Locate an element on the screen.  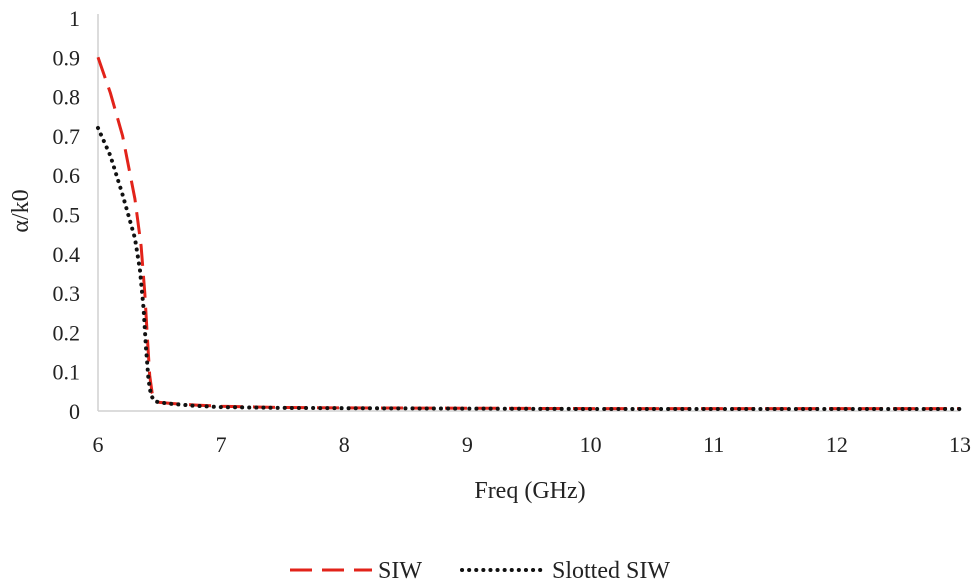
y-tick-label: 0.2 is located at coordinates (67, 332).